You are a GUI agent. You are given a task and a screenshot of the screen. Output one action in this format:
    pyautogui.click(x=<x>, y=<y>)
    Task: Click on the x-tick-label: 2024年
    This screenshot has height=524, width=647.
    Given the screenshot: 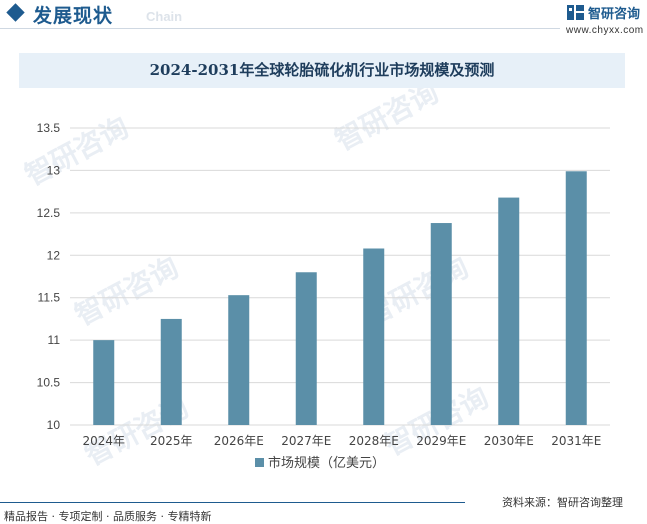 What is the action you would take?
    pyautogui.click(x=103, y=441)
    